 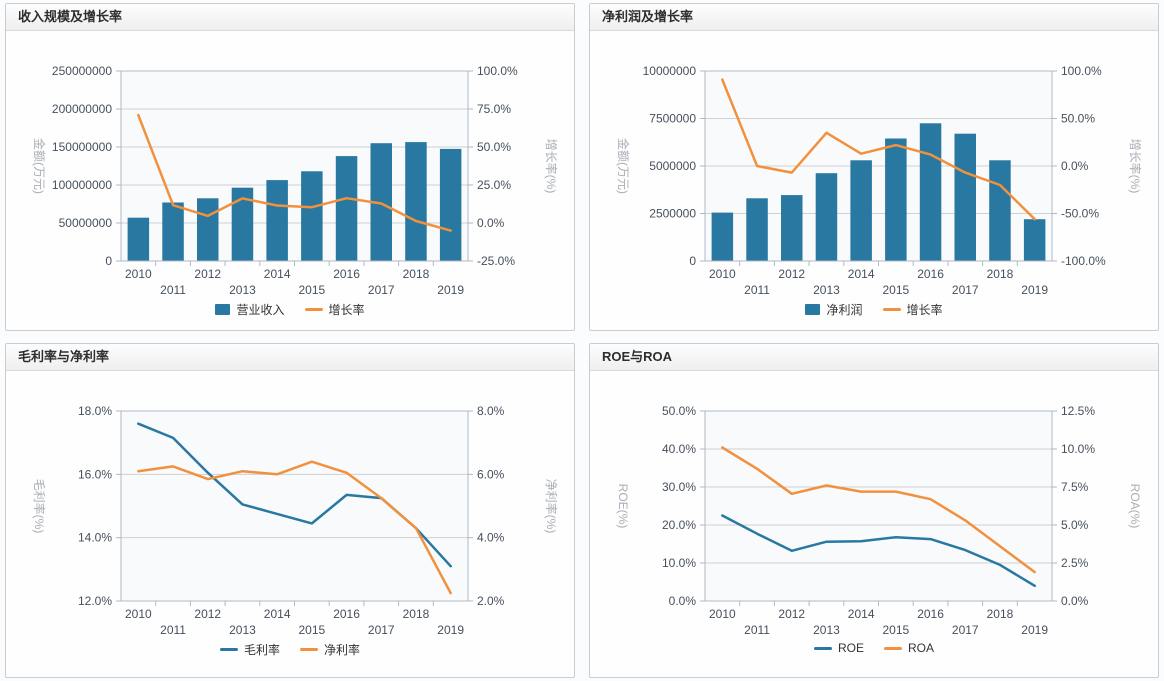 I want to click on svg-text: 100.0%, so click(x=1081, y=71).